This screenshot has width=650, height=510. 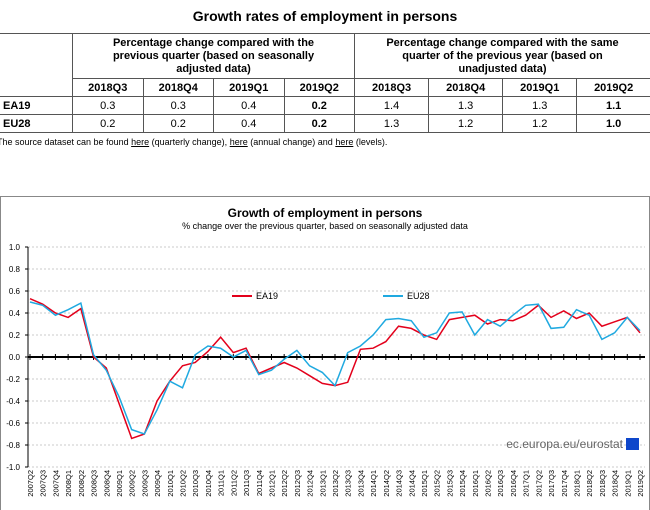 I want to click on x-tick-label: 2011Q4, so click(x=259, y=483).